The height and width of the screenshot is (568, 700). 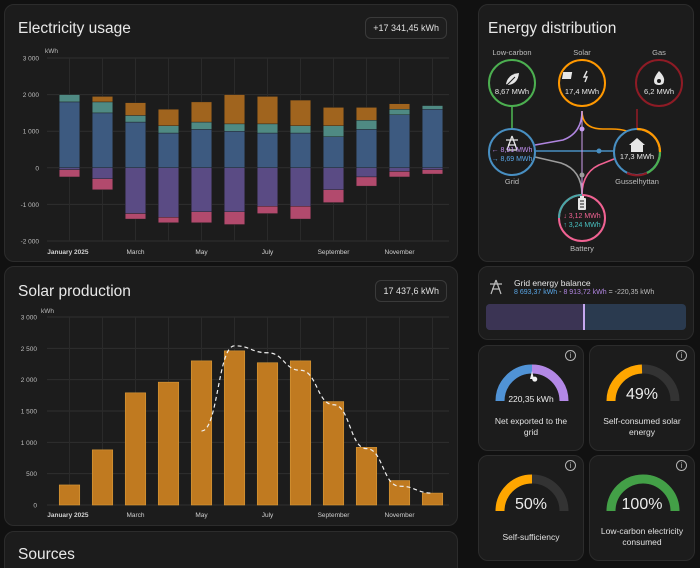 What do you see at coordinates (582, 248) in the screenshot?
I see `battery-label: Battery` at bounding box center [582, 248].